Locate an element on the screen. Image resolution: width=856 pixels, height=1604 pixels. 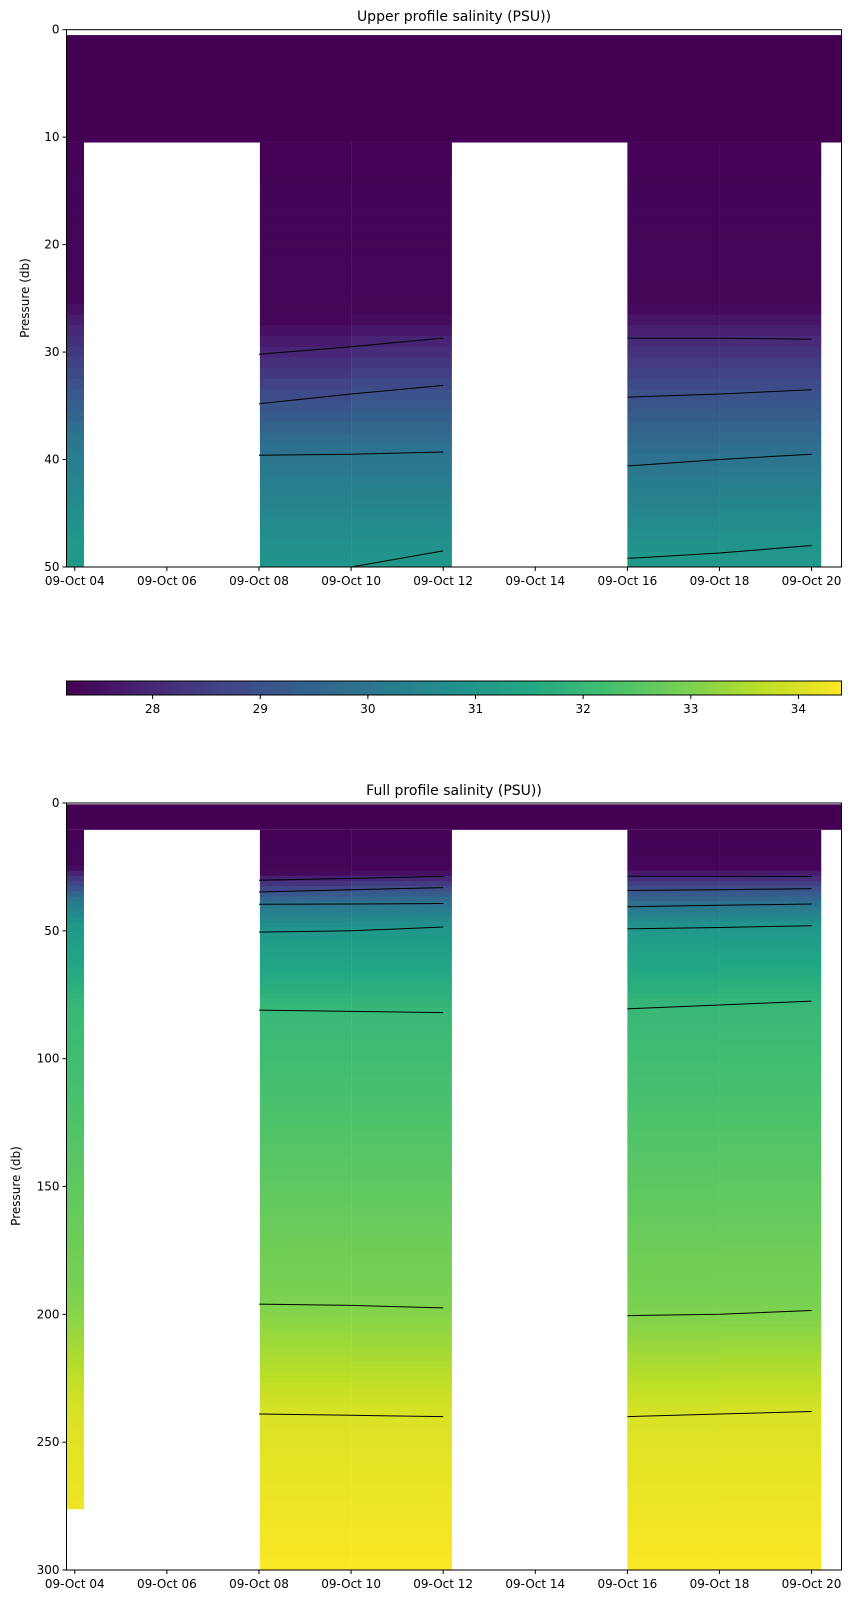
x-tick-label: 09-Oct 08 is located at coordinates (259, 1584).